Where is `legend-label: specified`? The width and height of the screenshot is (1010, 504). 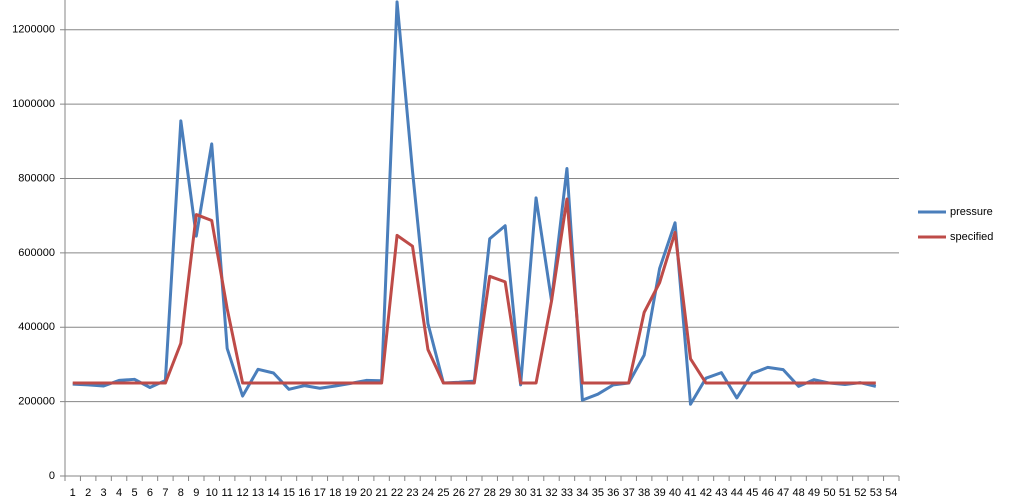 legend-label: specified is located at coordinates (971, 237).